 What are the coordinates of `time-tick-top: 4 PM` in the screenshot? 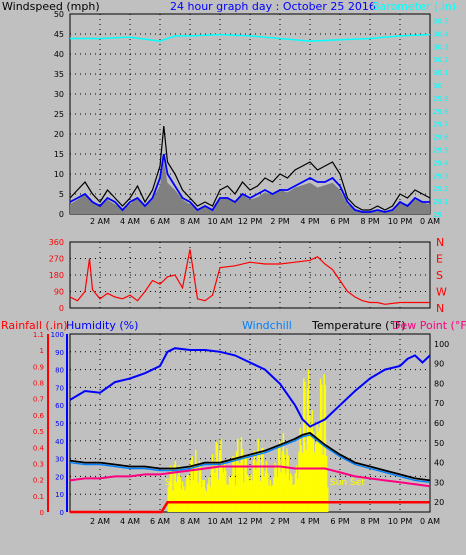 It's located at (309, 221).